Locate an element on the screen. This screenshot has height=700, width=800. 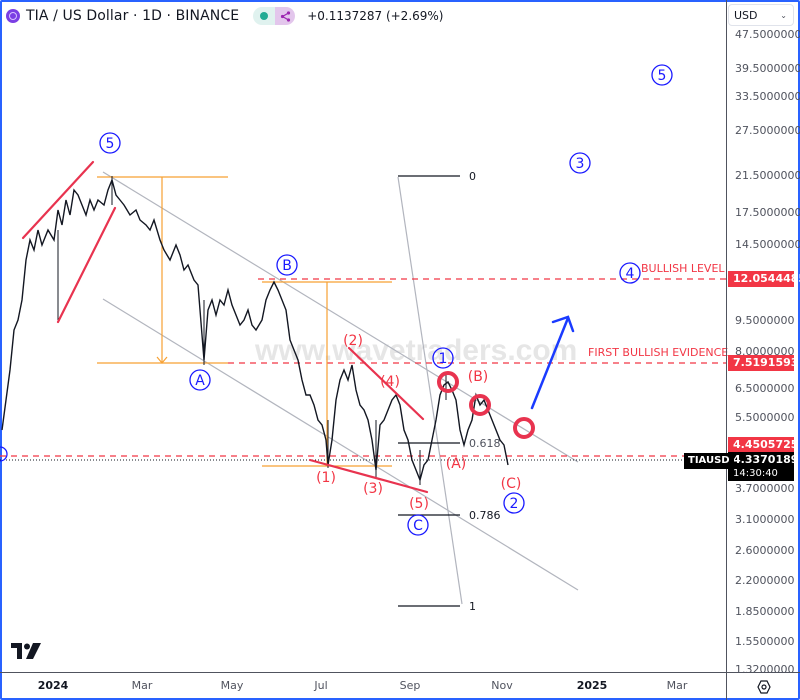
price-tick: 1.3200000 is located at coordinates (765, 668).